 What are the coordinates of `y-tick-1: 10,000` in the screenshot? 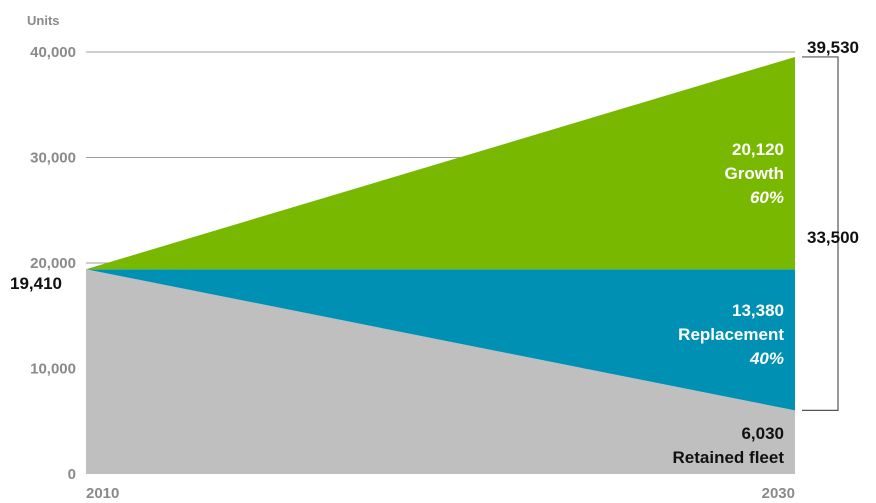 It's located at (53, 369).